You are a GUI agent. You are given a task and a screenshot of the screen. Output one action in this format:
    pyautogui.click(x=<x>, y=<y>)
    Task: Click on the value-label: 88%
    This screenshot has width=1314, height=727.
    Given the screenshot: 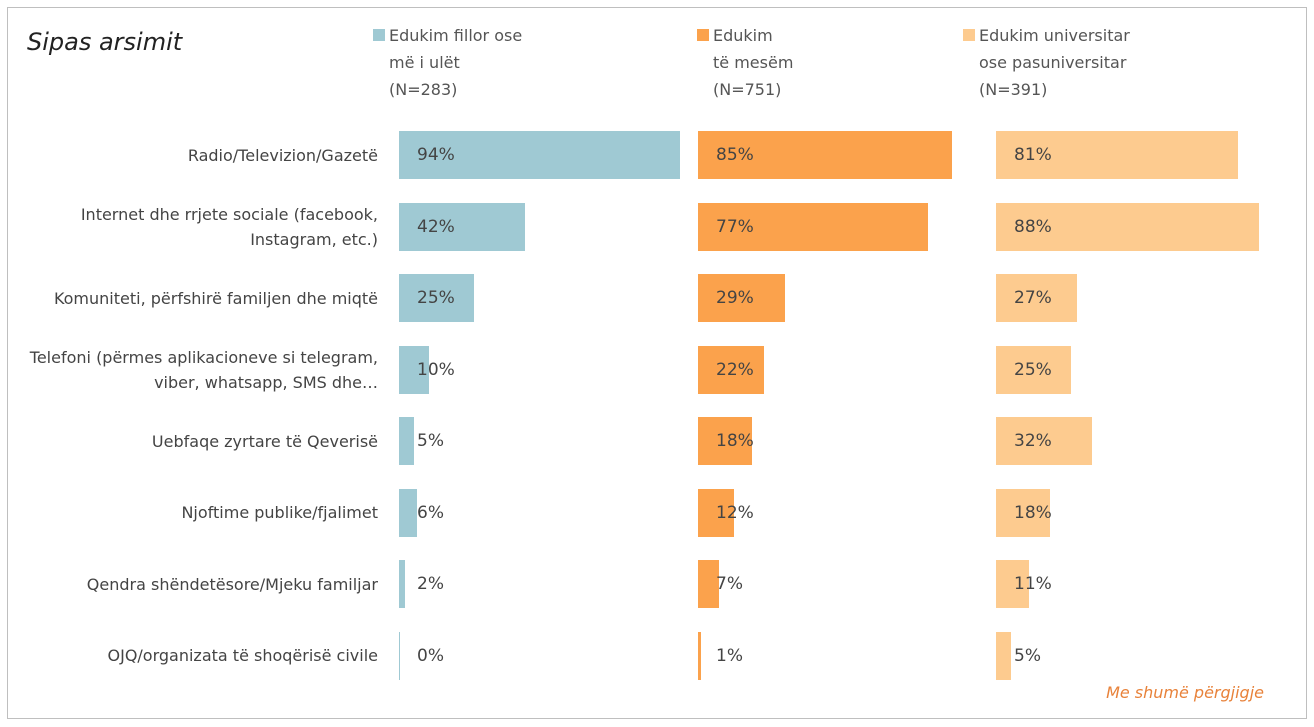 What is the action you would take?
    pyautogui.click(x=1033, y=226)
    